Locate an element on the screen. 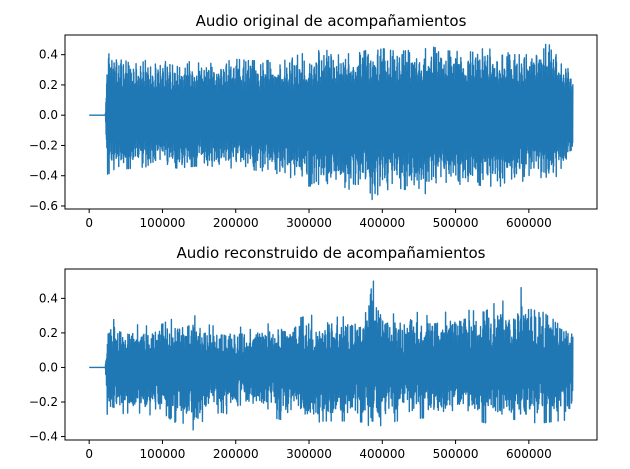  y-ticks-top: −0.6 −0.4 −0.2 0.0 0.2 0.4 is located at coordinates (47, 130).